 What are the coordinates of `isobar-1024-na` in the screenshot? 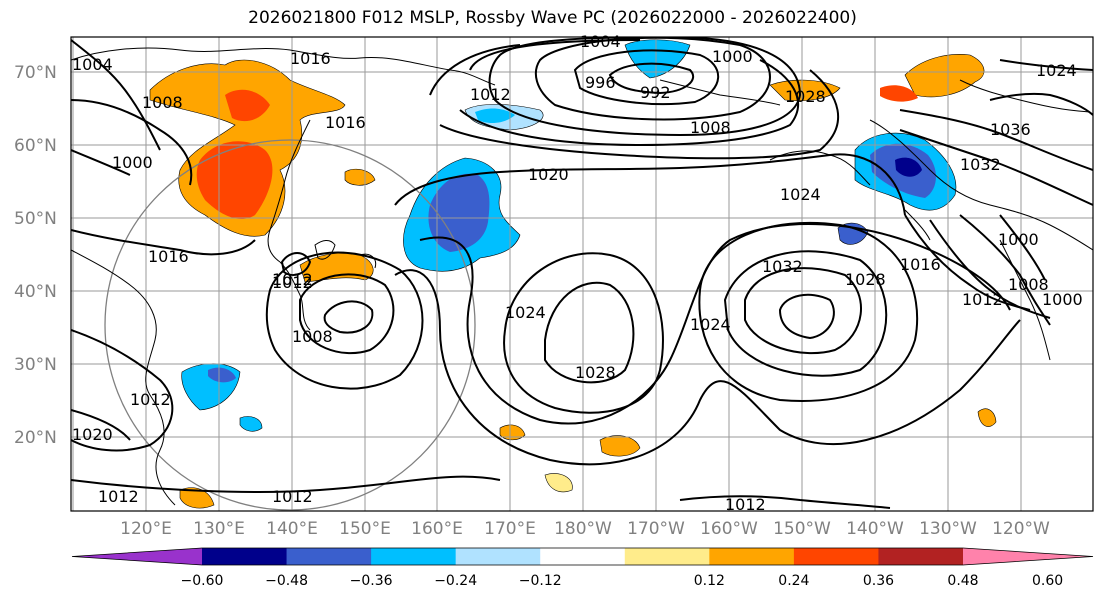 It's located at (1046, 65).